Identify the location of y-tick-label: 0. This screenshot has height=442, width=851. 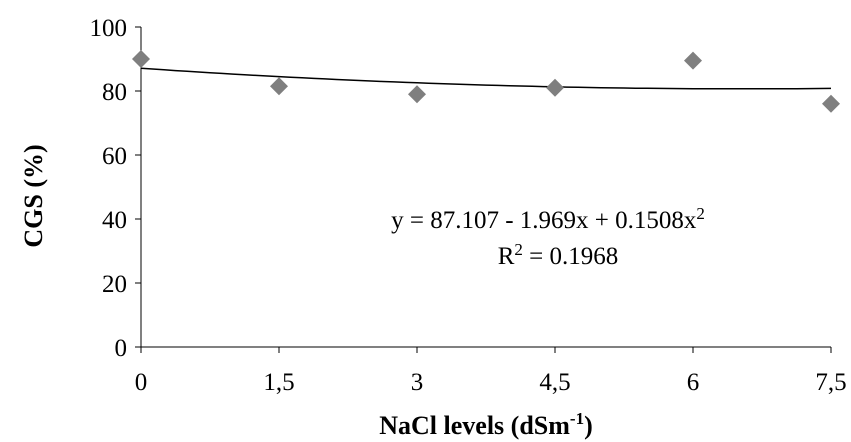
(121, 348).